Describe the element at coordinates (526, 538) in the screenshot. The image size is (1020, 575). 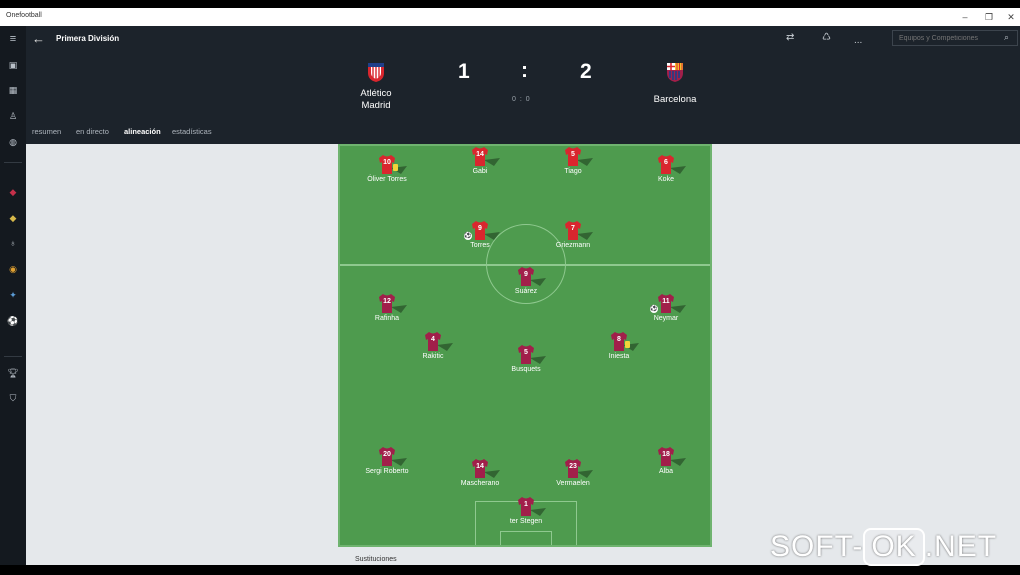
I see `goal-area` at that location.